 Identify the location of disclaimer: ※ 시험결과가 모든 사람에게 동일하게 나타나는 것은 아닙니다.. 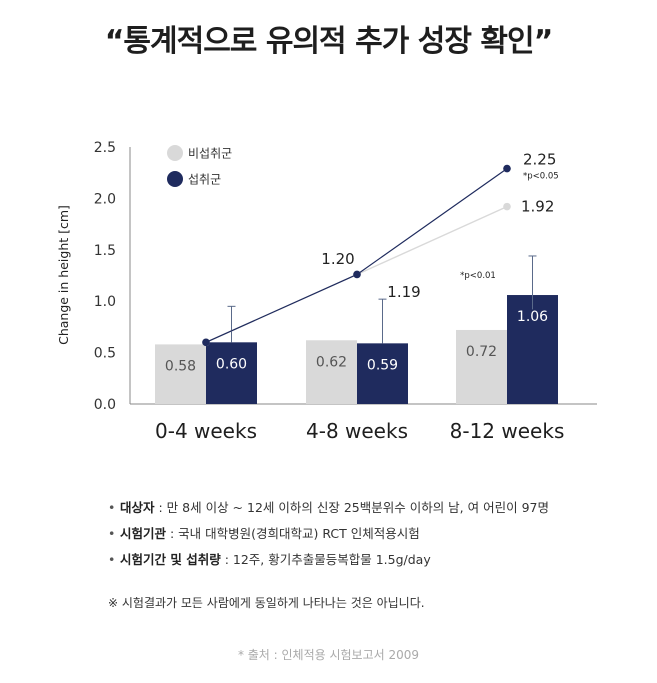
(266, 603).